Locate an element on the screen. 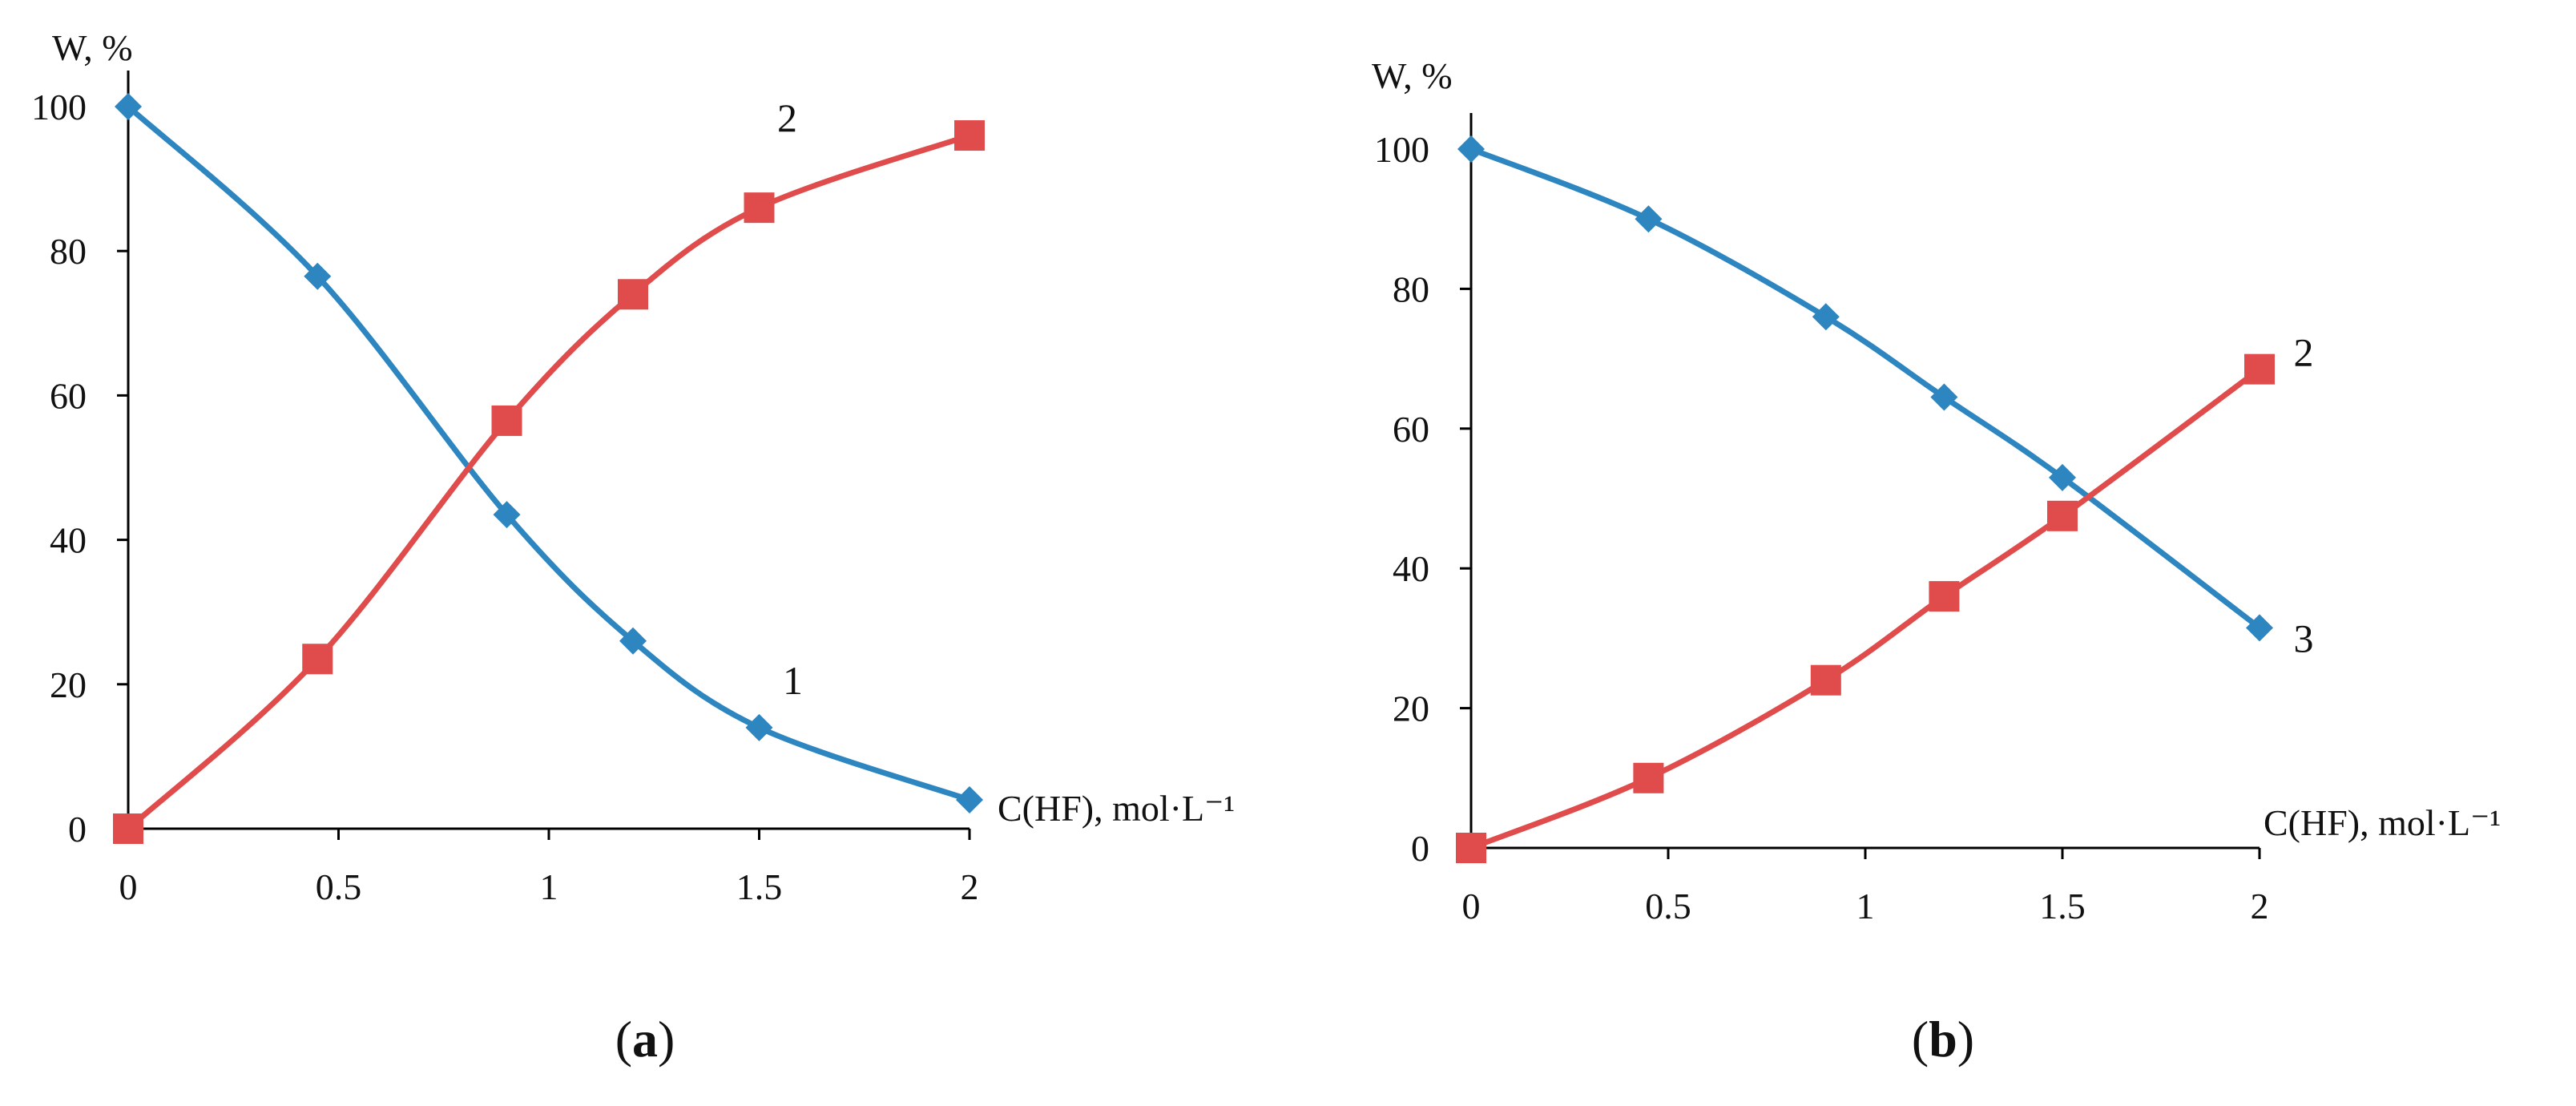 Image resolution: width=2576 pixels, height=1106 pixels. series-3-line is located at coordinates (1865, 388).